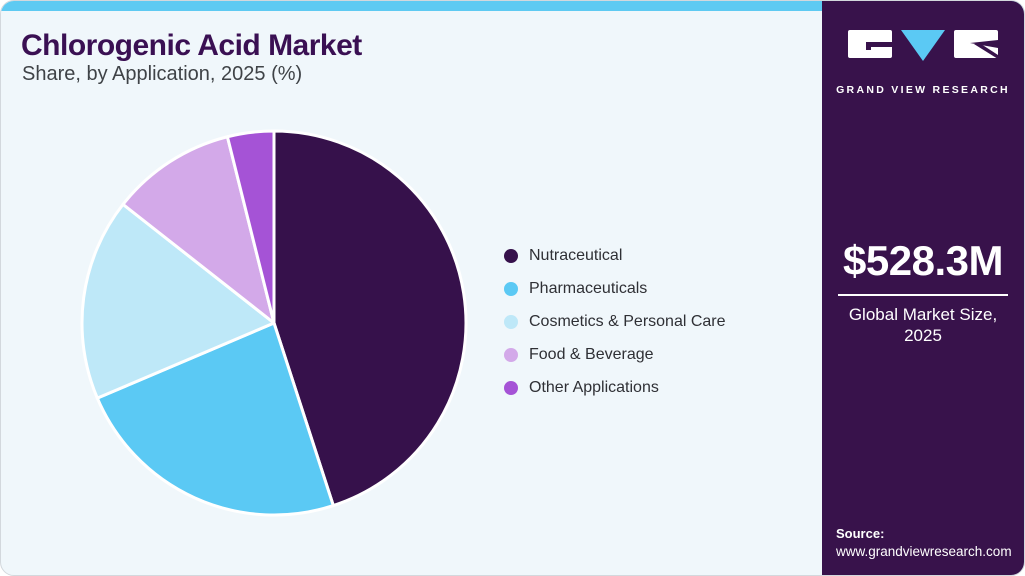  Describe the element at coordinates (923, 292) in the screenshot. I see `market-size-block: $528.3M Global Market Size, 2025` at that location.